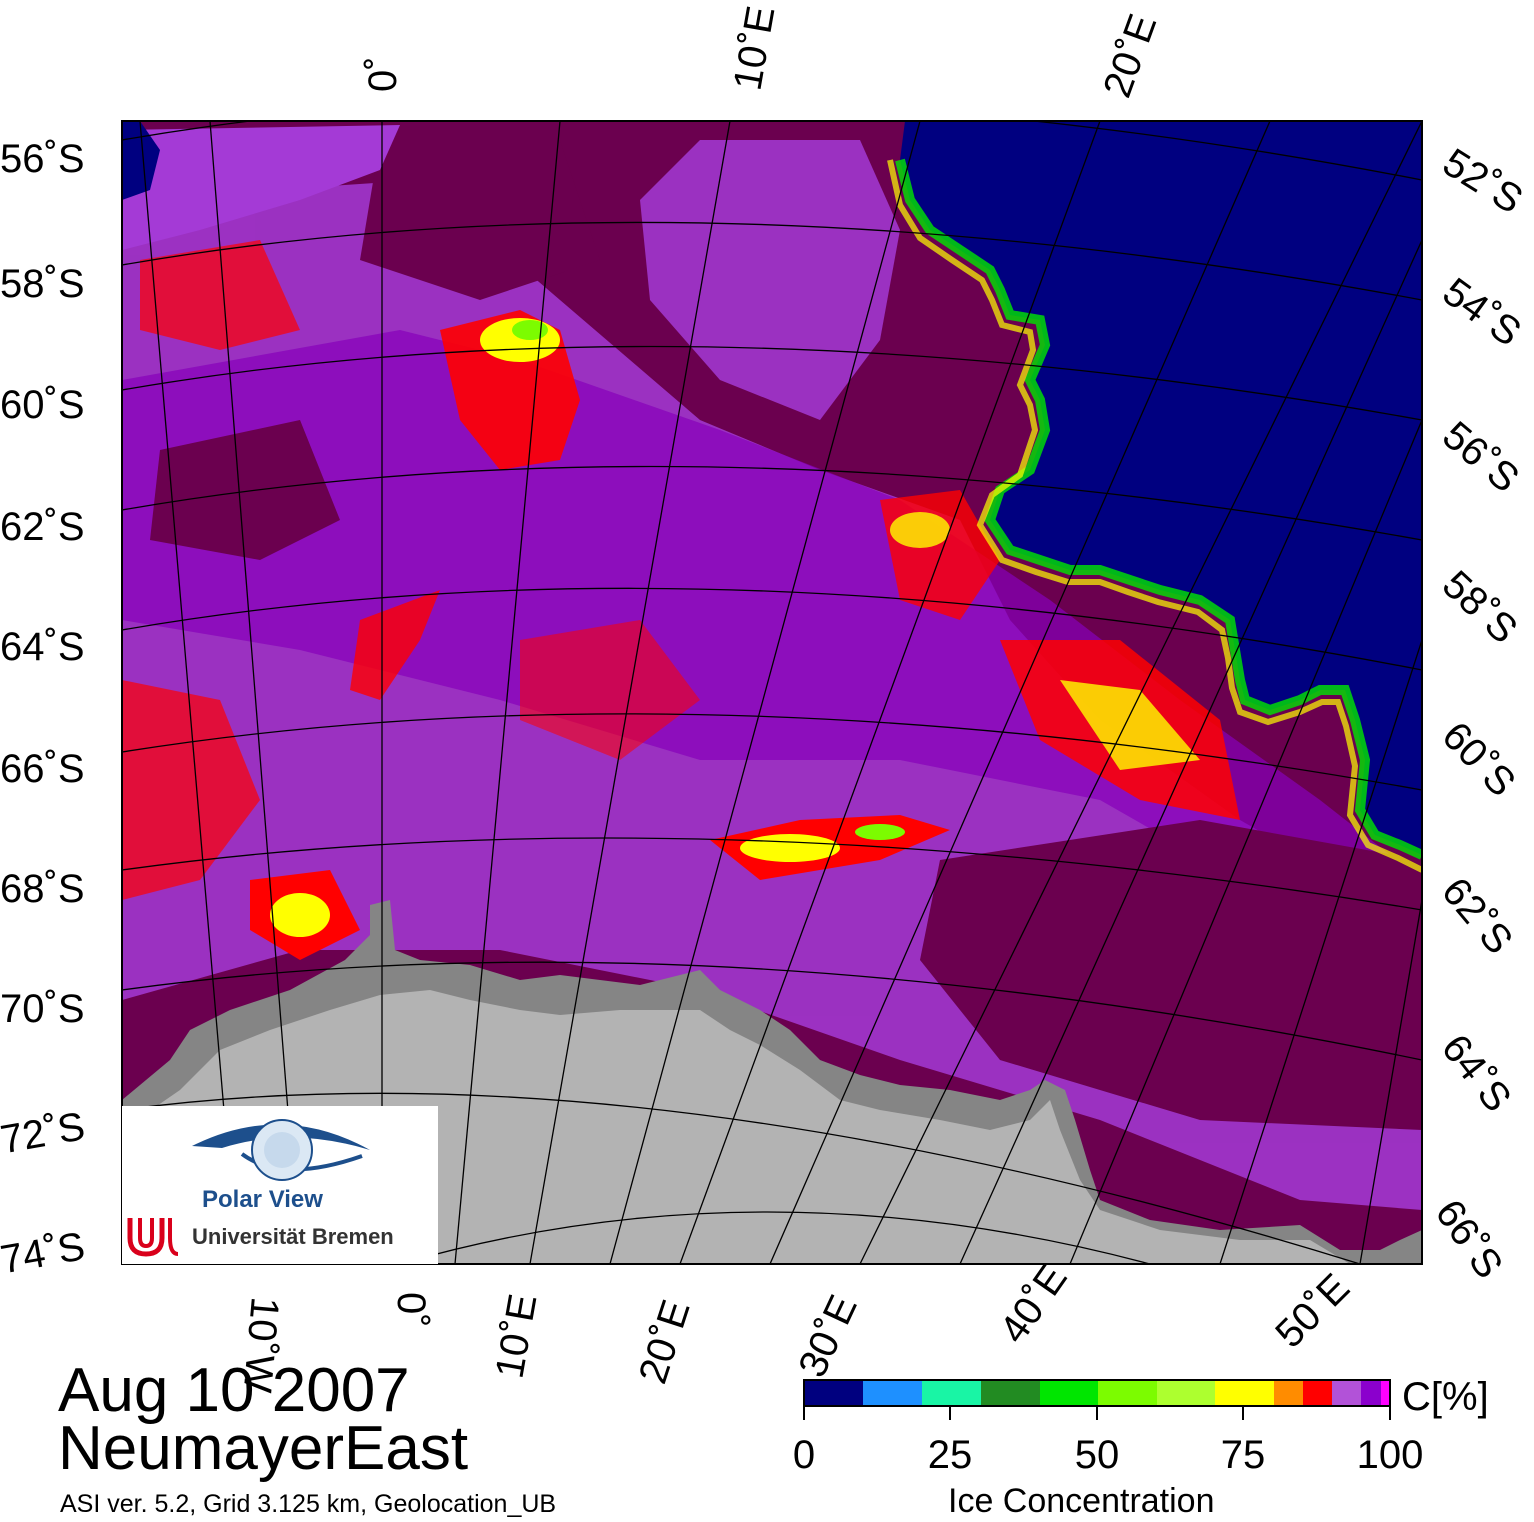  I want to click on lat-labels-right: 52˚S 54˚S 56˚S 58˚S 60˚S 62˚S 64˚S 66˚S, so click(1479, 713).